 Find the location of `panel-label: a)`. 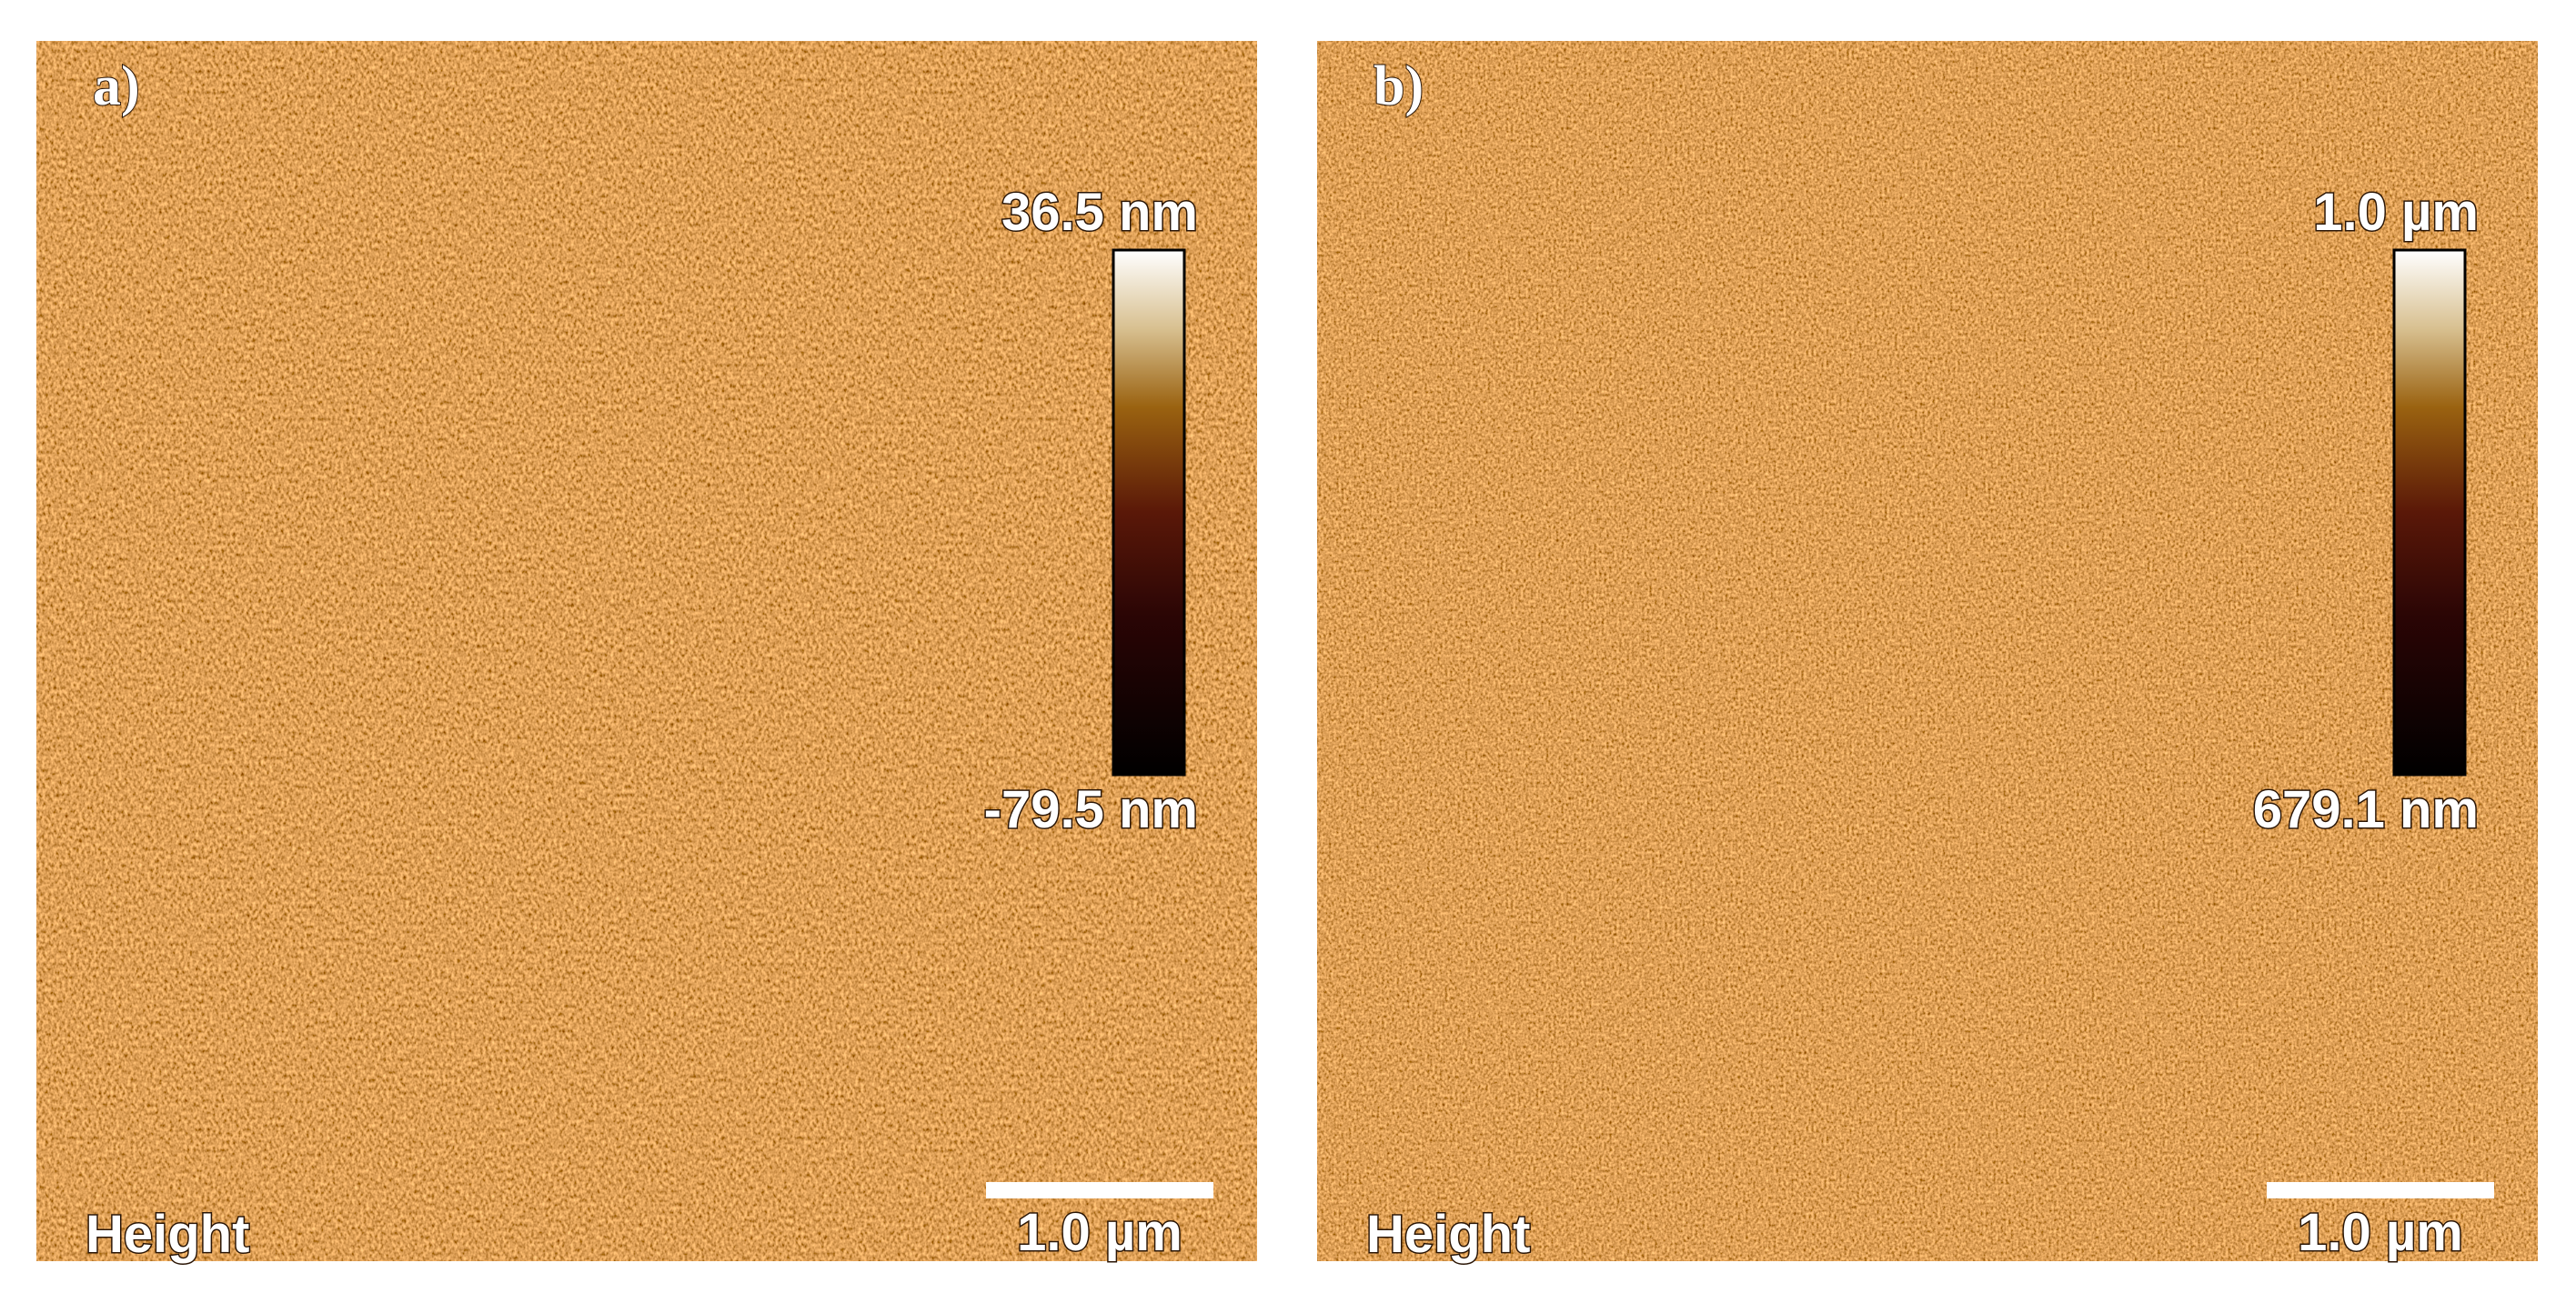

panel-label: a) is located at coordinates (116, 86).